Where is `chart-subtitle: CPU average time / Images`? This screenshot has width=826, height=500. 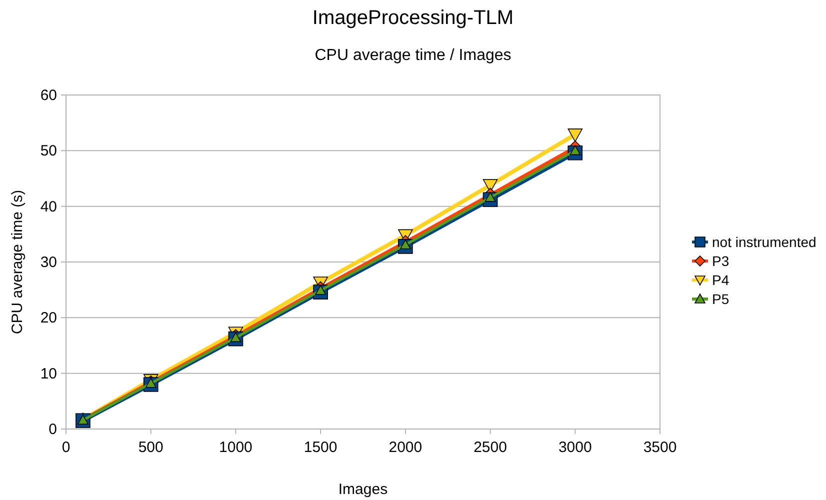
chart-subtitle: CPU average time / Images is located at coordinates (413, 55).